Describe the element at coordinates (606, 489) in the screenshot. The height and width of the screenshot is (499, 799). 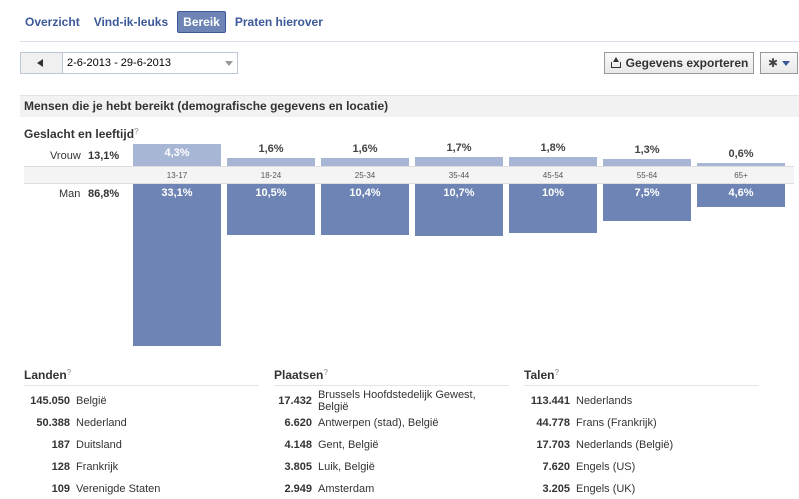
I see `list-label: Engels (UK)` at that location.